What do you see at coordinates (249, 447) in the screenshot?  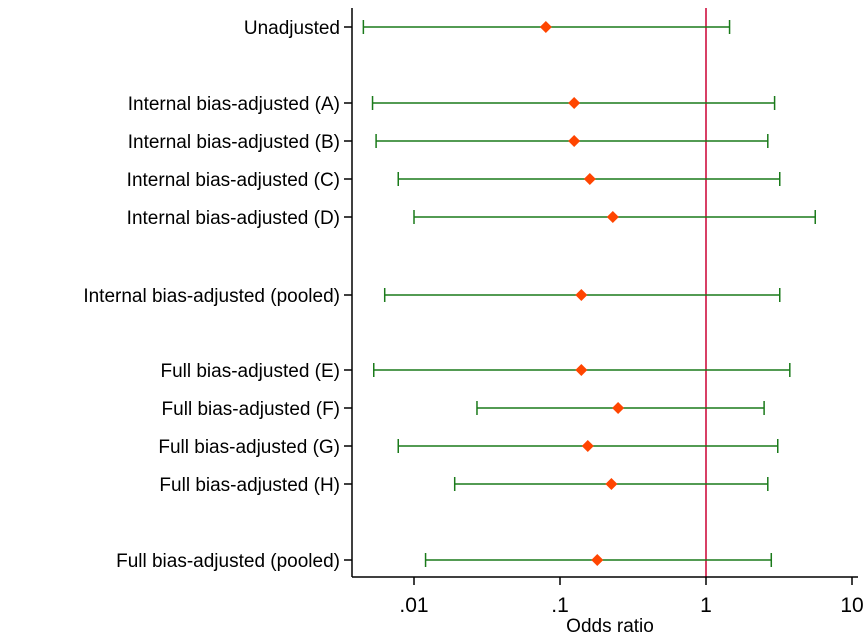 I see `row-label: Full bias-adjusted (G)` at bounding box center [249, 447].